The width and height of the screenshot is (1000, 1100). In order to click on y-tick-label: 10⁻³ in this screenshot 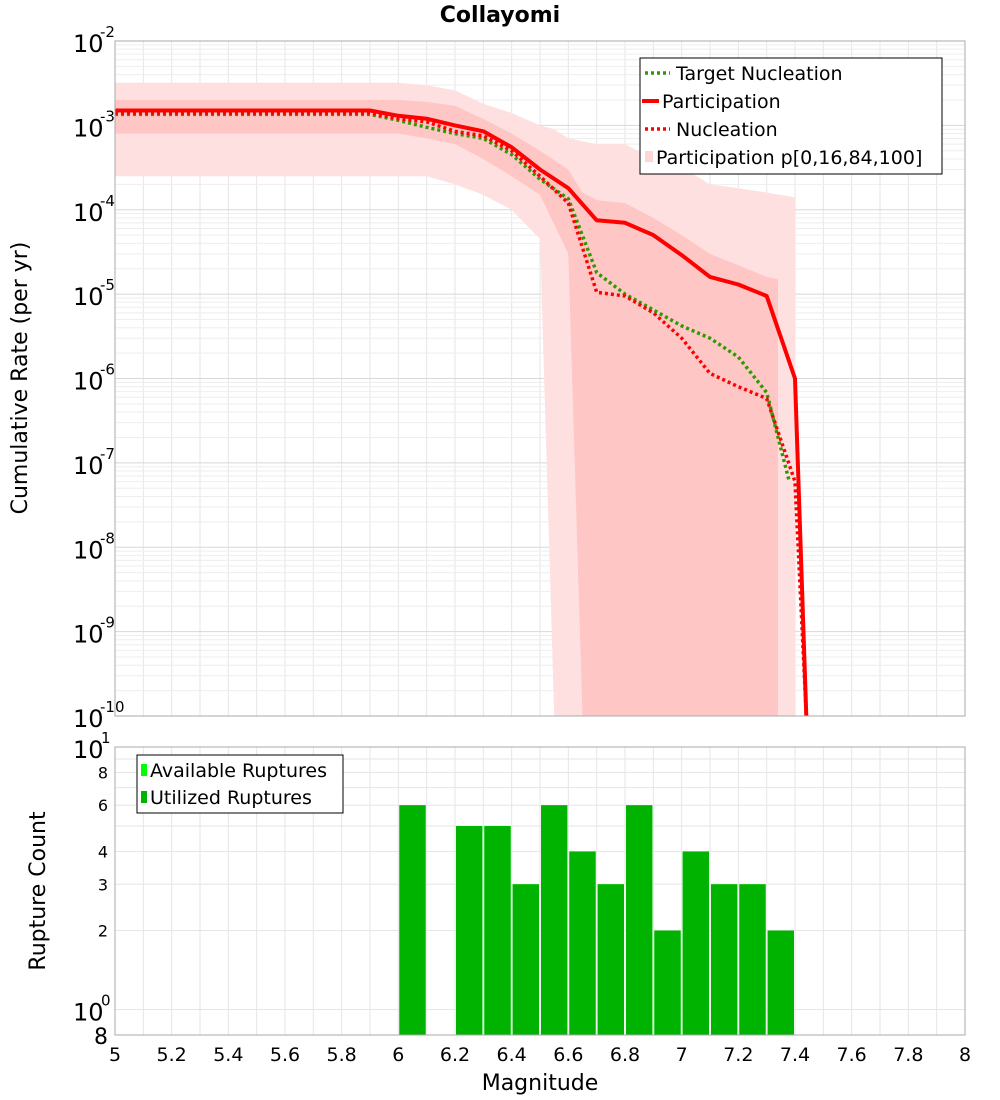, I will do `click(94, 124)`.